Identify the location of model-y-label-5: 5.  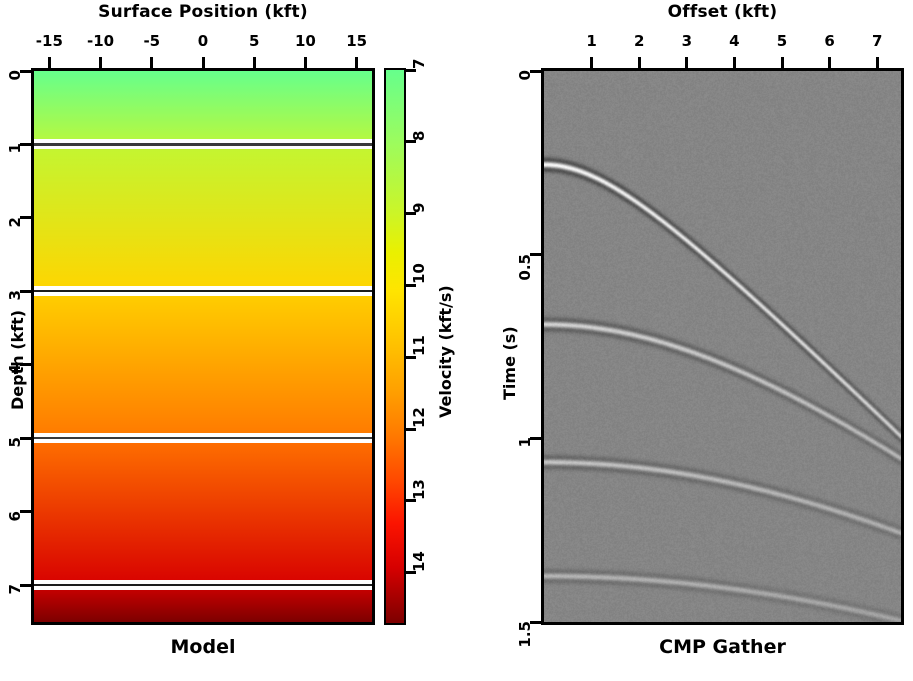
(15, 442).